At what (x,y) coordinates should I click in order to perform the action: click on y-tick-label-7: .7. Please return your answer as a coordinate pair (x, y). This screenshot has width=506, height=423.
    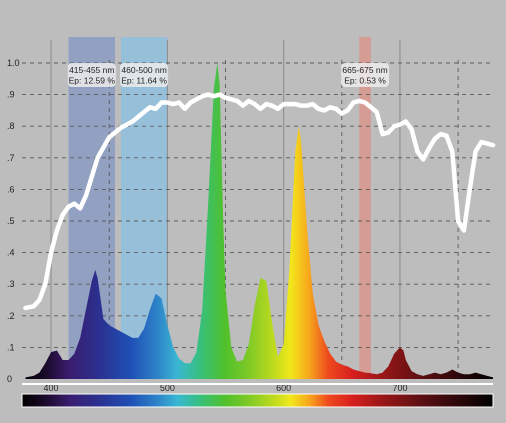
    Looking at the image, I should click on (11, 158).